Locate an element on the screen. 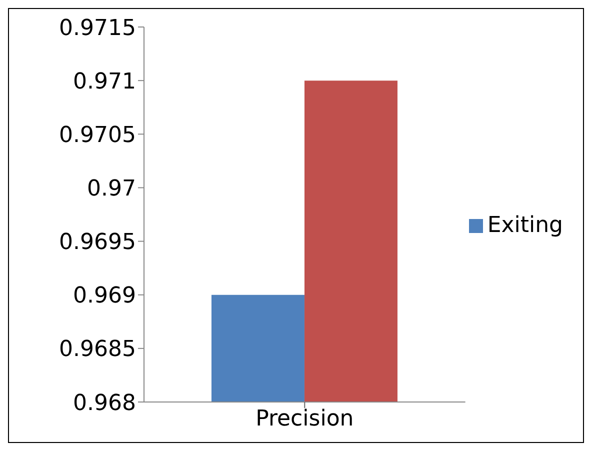  x-tick-label: Precision is located at coordinates (305, 419).